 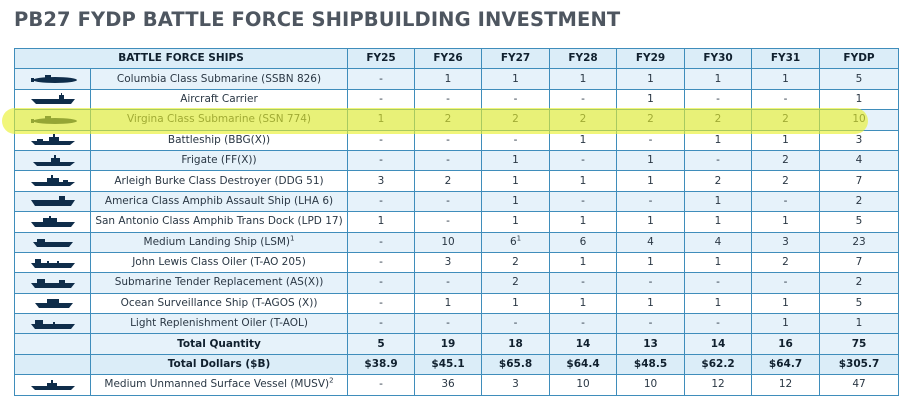 What do you see at coordinates (516, 344) in the screenshot?
I see `cell-value: 18` at bounding box center [516, 344].